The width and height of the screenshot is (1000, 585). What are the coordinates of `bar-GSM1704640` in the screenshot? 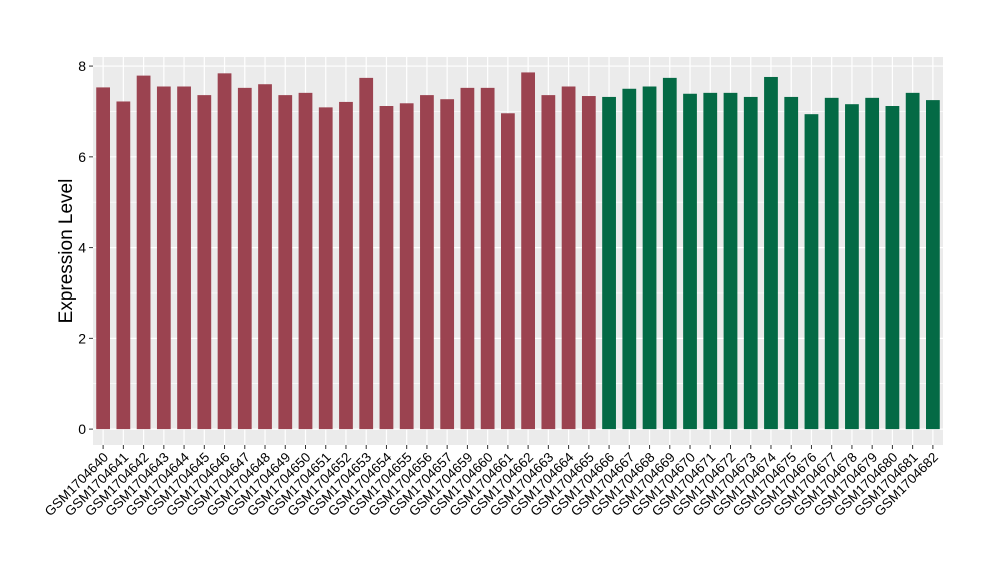 It's located at (103, 258).